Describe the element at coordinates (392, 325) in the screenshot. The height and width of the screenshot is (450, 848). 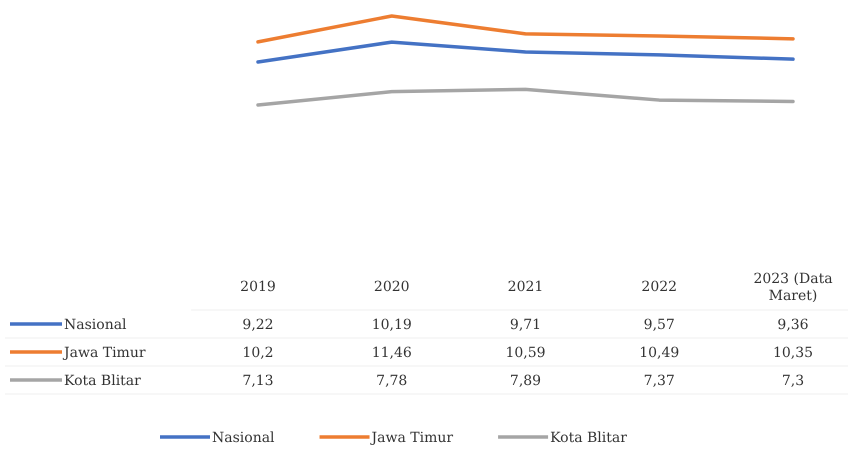
I see `data-label: 10,19` at that location.